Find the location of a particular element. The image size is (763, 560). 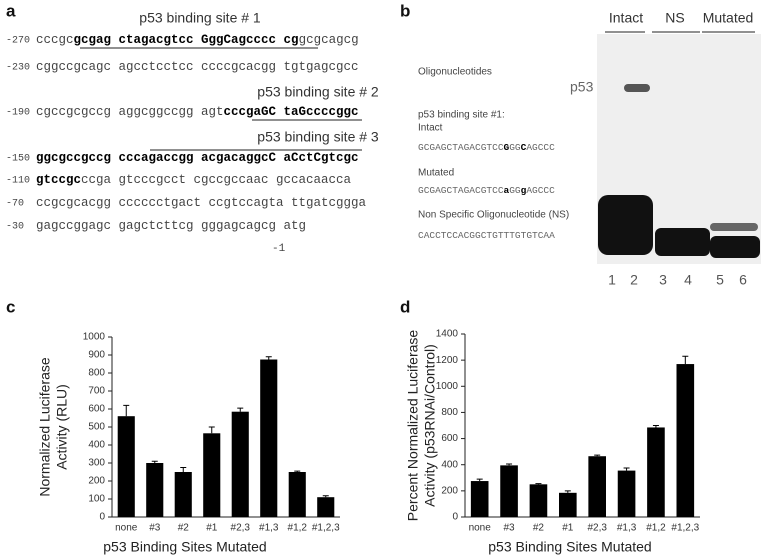

y-axis-label: Activity (p53RNAi/Control) is located at coordinates (430, 425).